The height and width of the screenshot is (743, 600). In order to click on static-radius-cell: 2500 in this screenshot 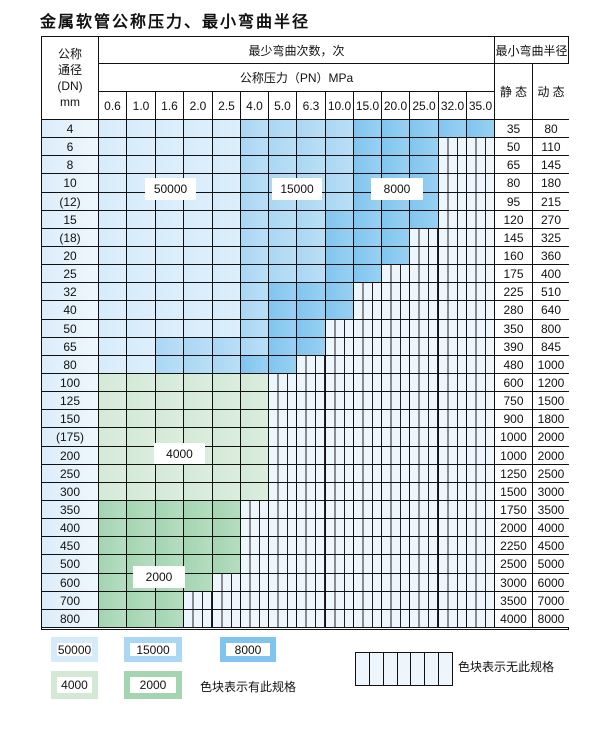, I will do `click(514, 564)`.